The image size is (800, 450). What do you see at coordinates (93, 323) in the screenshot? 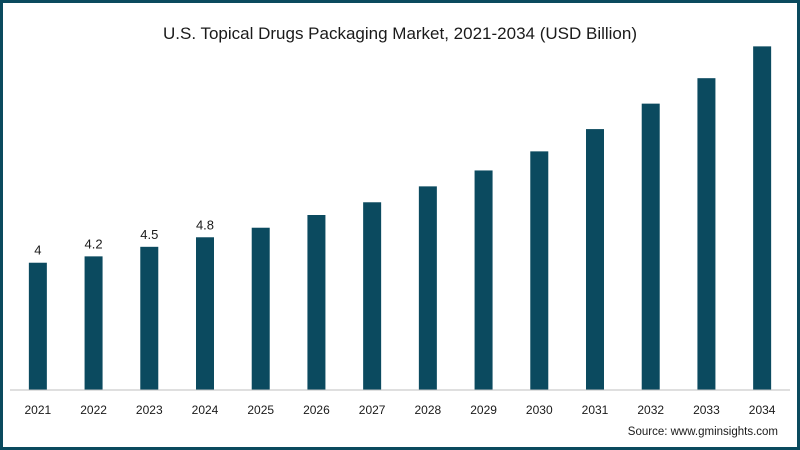
I see `bar-2022` at bounding box center [93, 323].